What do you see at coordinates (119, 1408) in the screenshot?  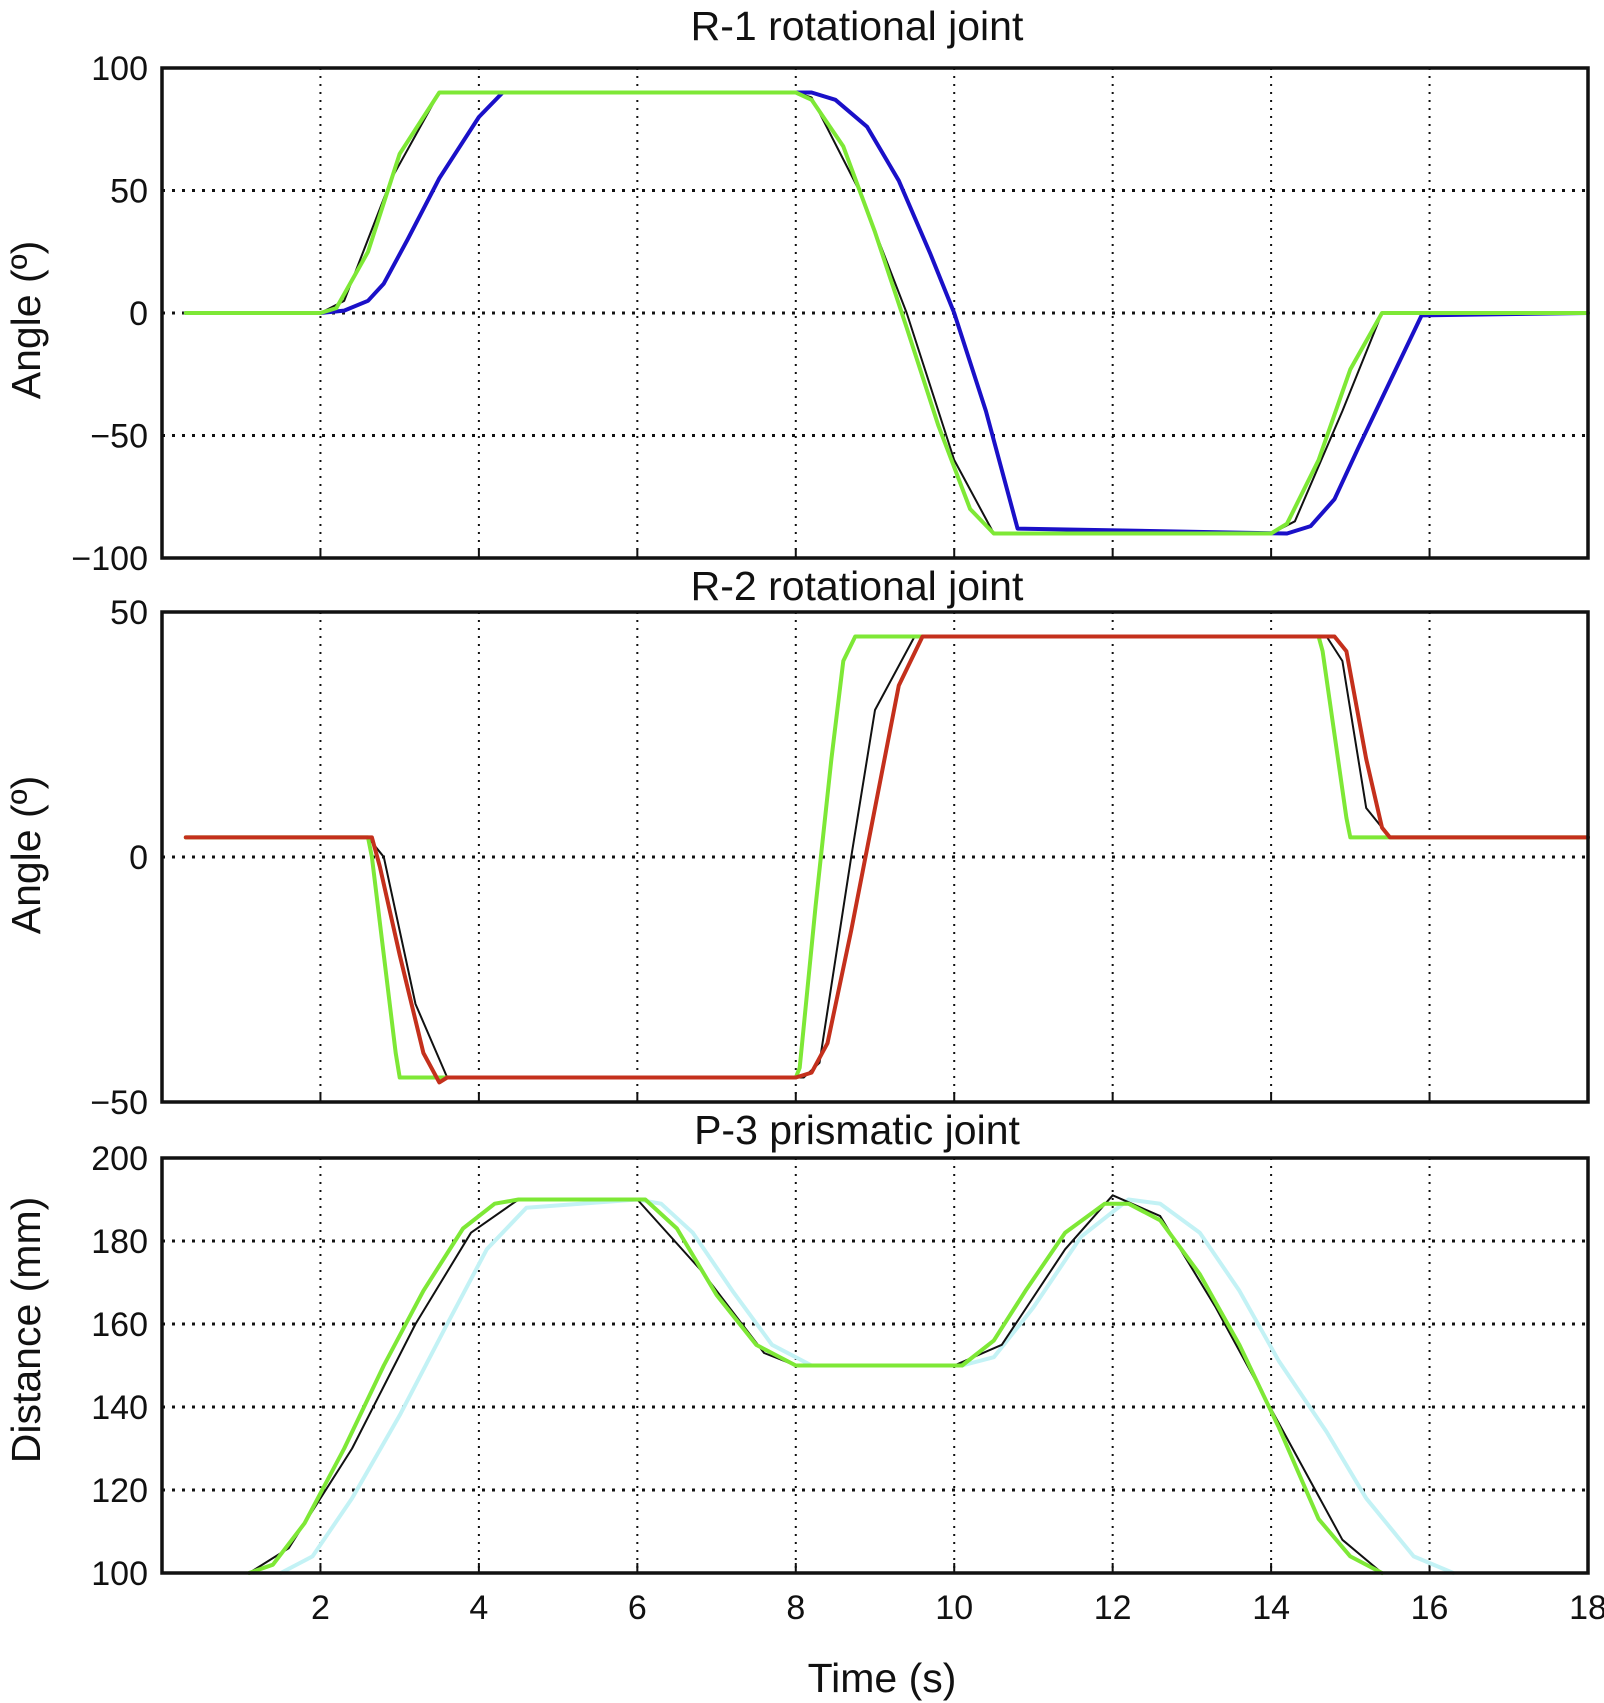 I see `panel-p3-y-tick-label-3: 140` at bounding box center [119, 1408].